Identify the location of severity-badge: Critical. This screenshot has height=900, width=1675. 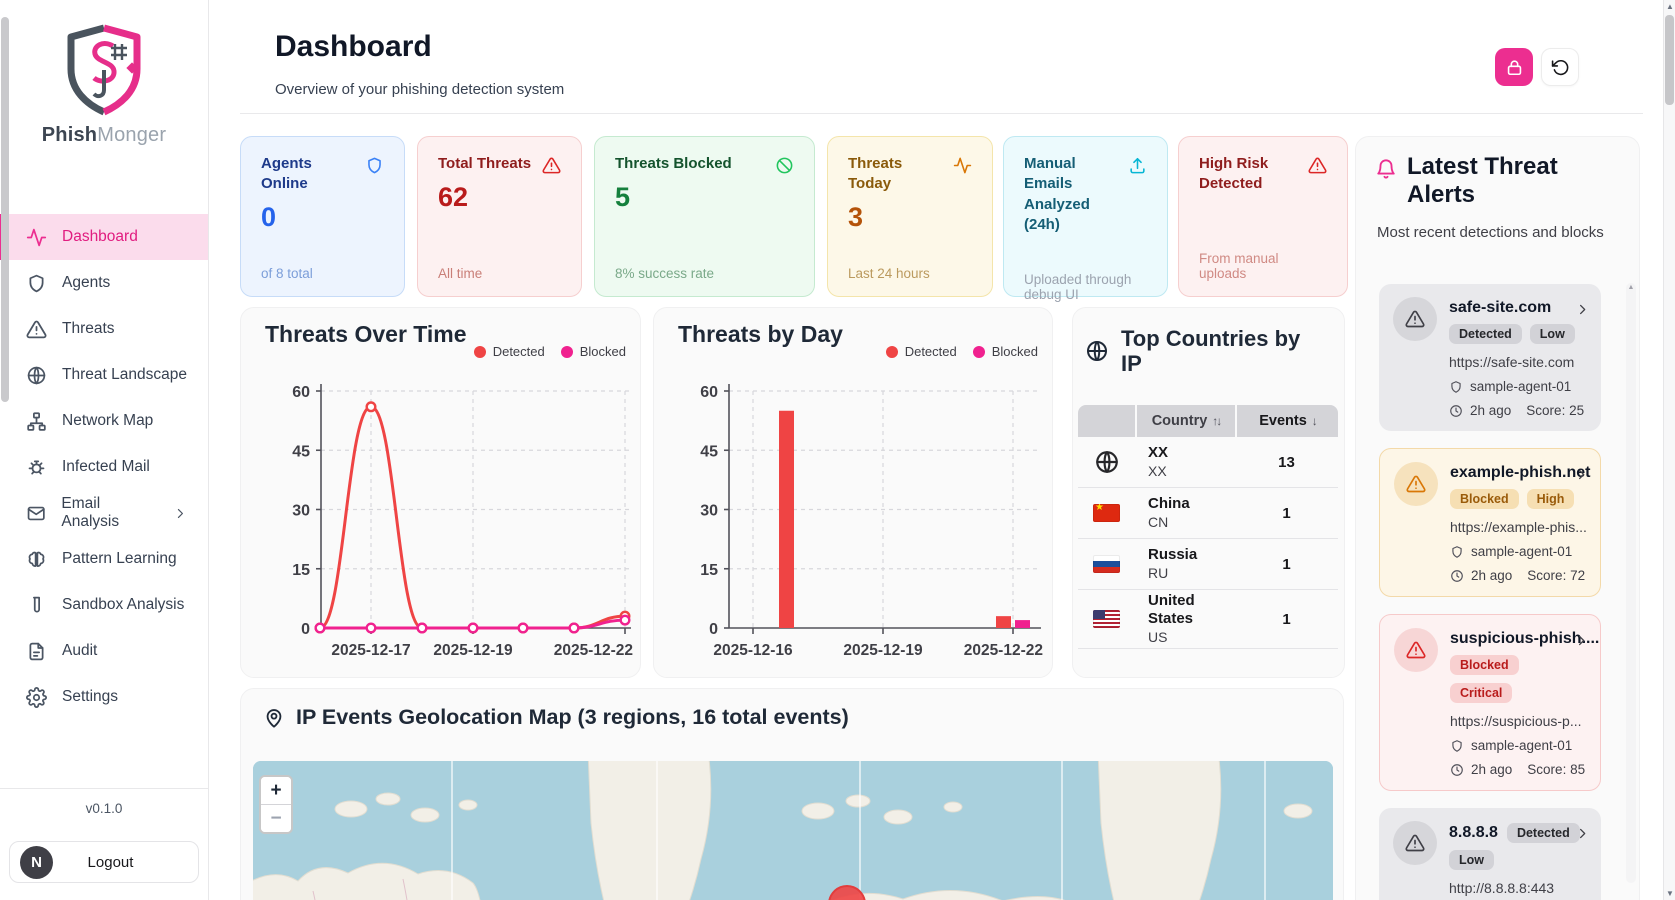
(1481, 693).